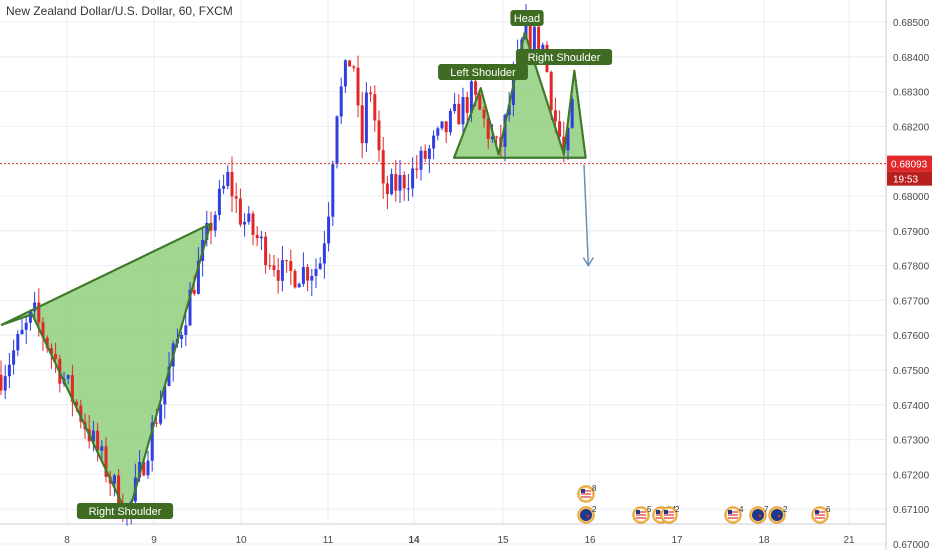 This screenshot has width=932, height=550. I want to click on y-tick-label: 0.68200, so click(911, 127).